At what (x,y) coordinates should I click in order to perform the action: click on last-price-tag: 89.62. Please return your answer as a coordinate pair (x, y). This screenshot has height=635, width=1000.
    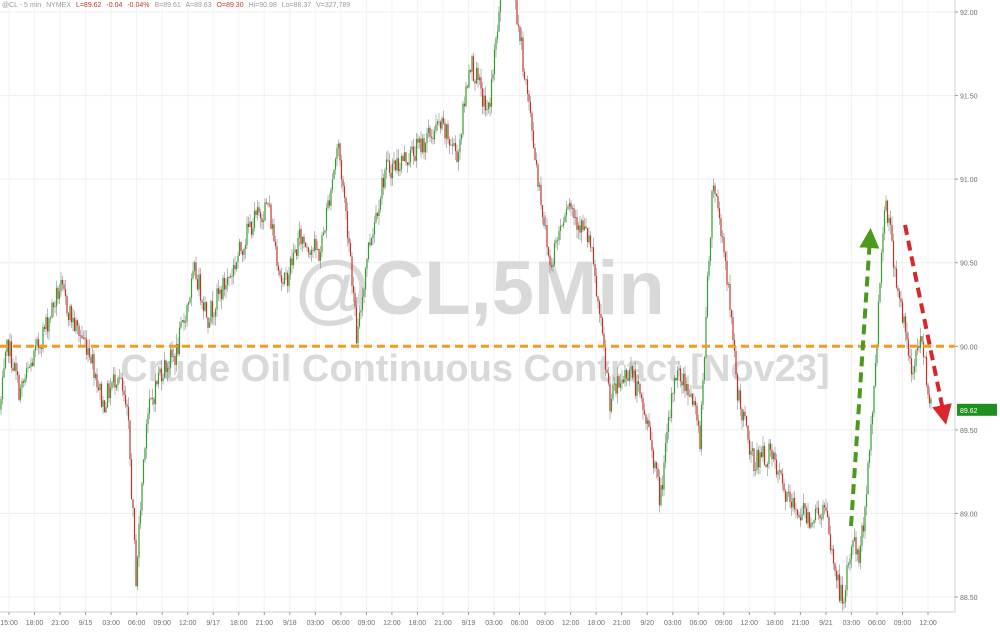
    Looking at the image, I should click on (977, 409).